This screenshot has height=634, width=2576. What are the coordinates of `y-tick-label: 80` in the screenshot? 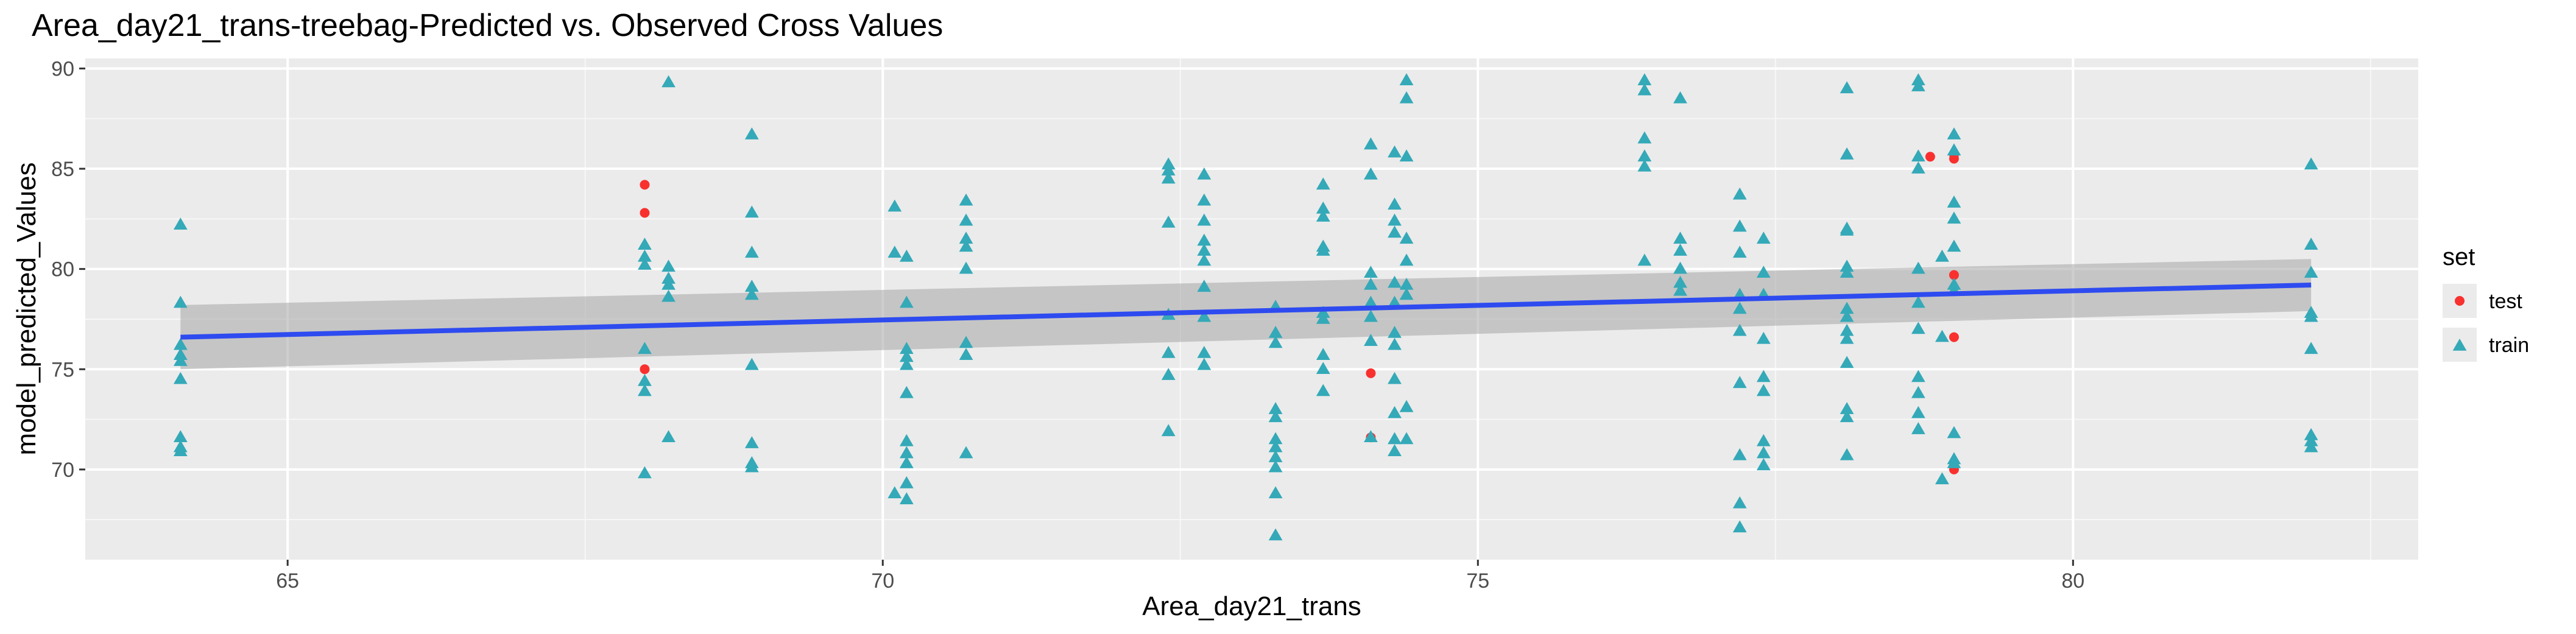 It's located at (62, 269).